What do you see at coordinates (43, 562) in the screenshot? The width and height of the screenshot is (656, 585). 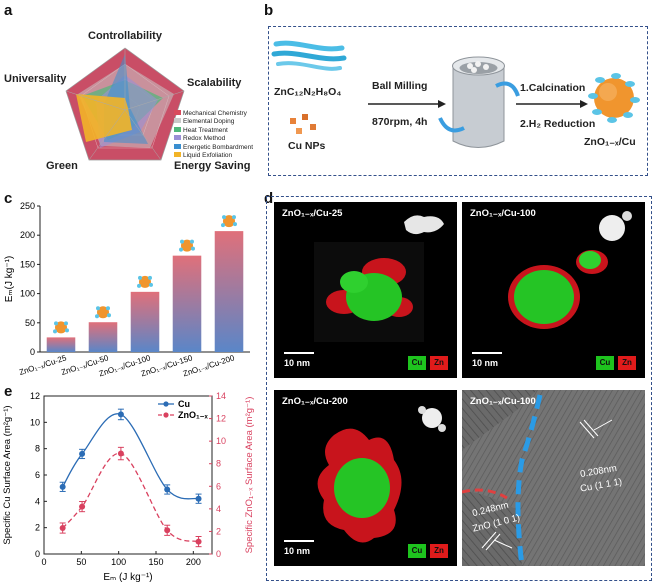 I see `x-tick-label: 0` at bounding box center [43, 562].